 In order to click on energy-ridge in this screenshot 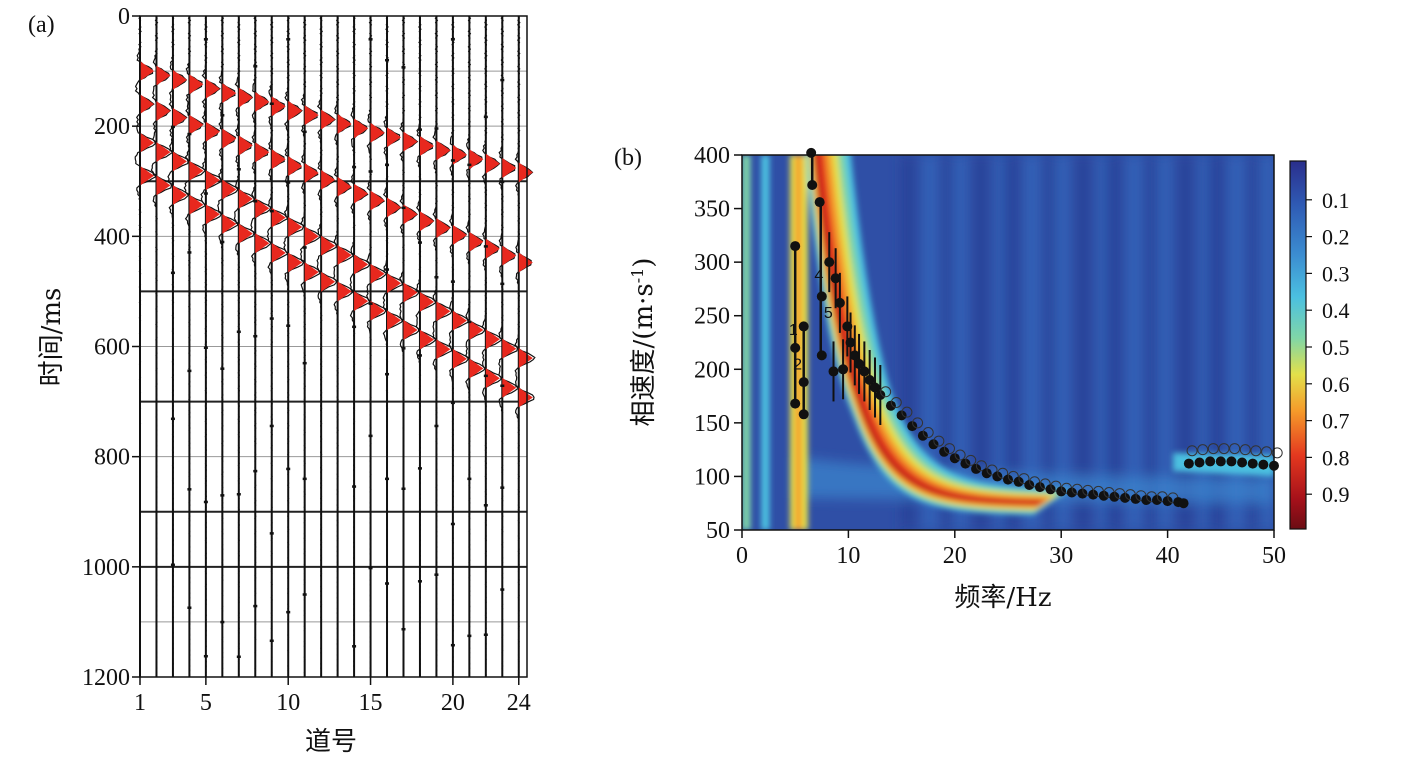, I will do `click(930, 330)`.